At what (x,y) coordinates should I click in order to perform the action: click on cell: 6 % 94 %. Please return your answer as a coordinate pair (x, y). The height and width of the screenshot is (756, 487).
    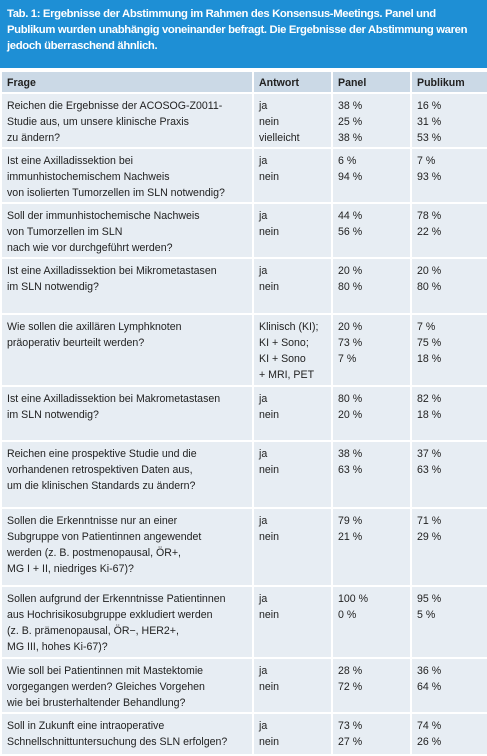
    Looking at the image, I should click on (371, 175).